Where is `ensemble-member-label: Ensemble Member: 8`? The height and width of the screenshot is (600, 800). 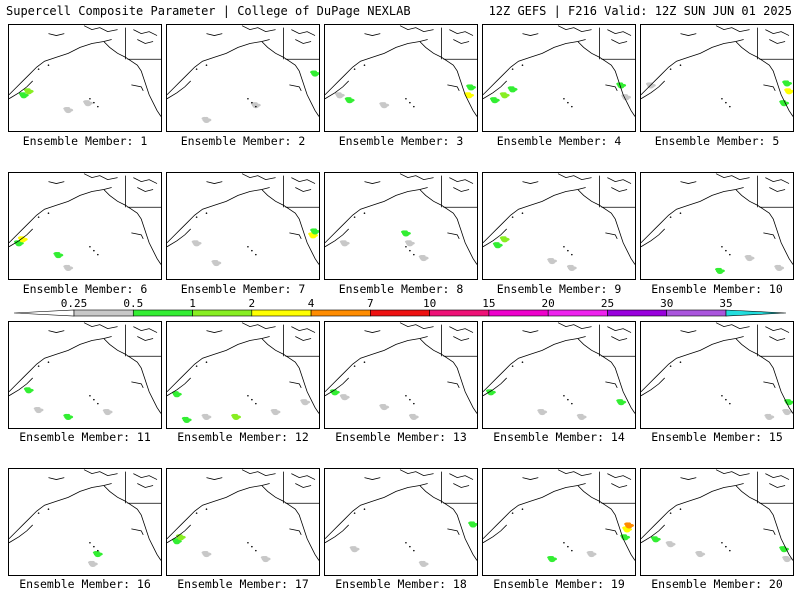 ensemble-member-label: Ensemble Member: 8 is located at coordinates (401, 289).